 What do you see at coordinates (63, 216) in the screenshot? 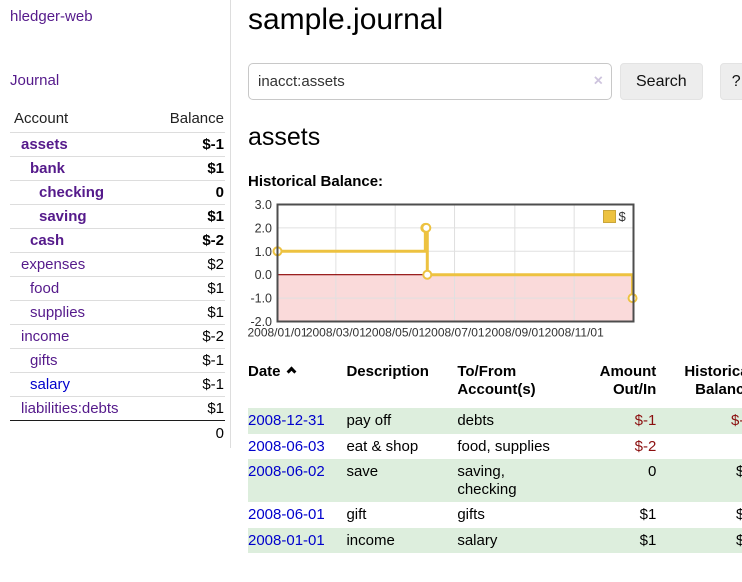
I see `account-link: saving` at bounding box center [63, 216].